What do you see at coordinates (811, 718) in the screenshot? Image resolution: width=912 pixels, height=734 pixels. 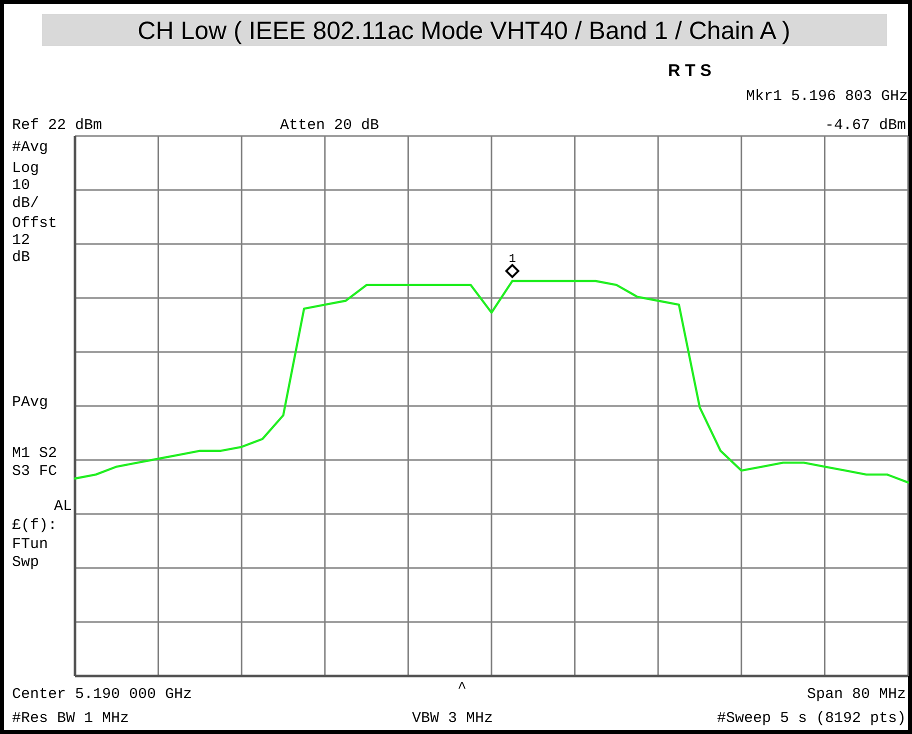 I see `text: #Sweep 5 s (8192 pts)` at bounding box center [811, 718].